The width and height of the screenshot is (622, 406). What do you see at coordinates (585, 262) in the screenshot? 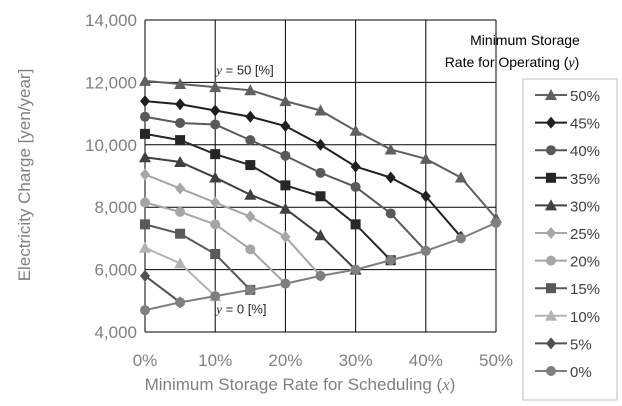
I see `legend-label: 20%` at bounding box center [585, 262].